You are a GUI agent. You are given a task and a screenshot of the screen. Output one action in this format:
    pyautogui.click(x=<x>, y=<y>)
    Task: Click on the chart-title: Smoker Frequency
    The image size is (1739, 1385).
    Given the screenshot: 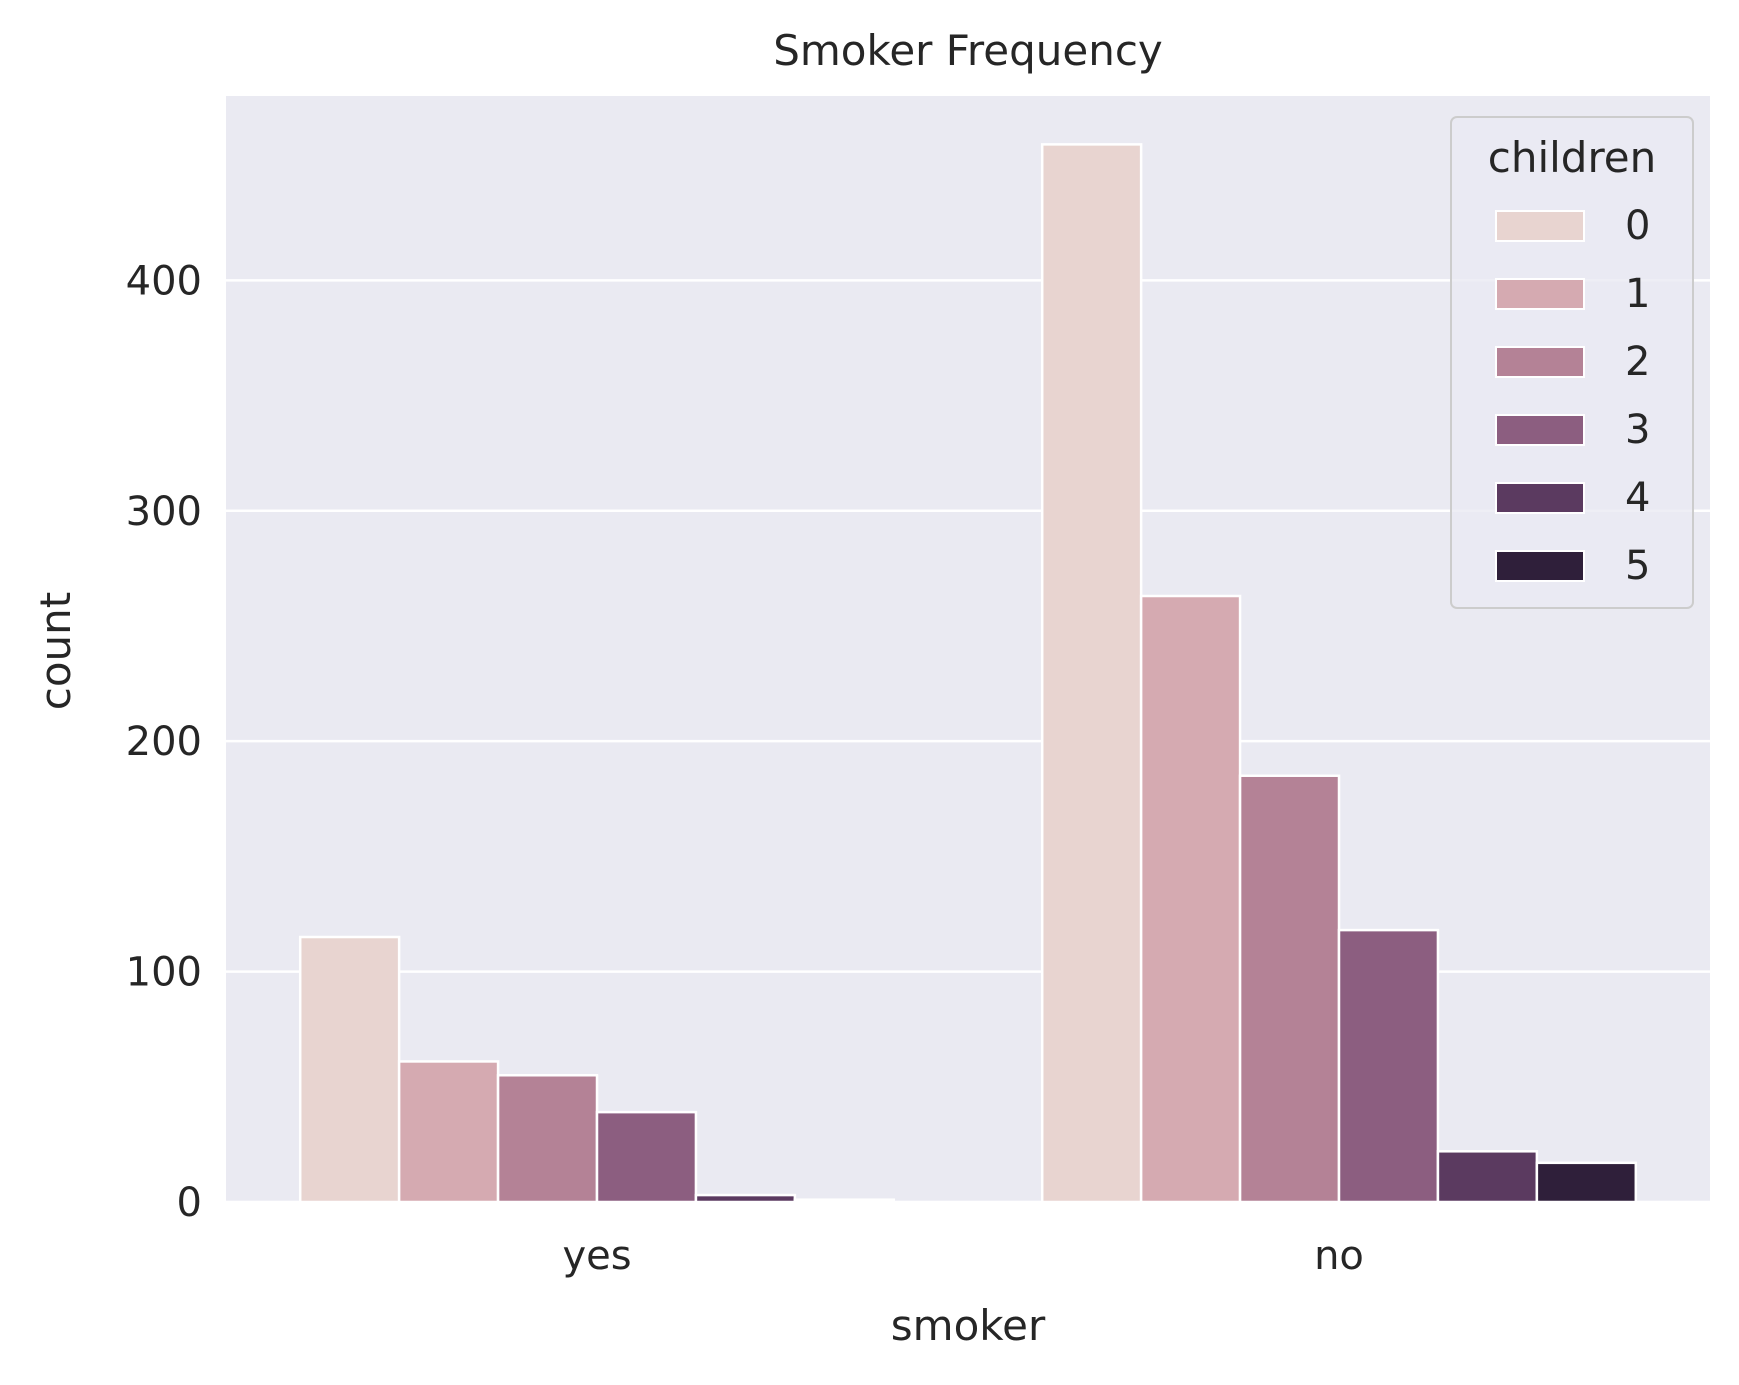 What is the action you would take?
    pyautogui.click(x=968, y=50)
    